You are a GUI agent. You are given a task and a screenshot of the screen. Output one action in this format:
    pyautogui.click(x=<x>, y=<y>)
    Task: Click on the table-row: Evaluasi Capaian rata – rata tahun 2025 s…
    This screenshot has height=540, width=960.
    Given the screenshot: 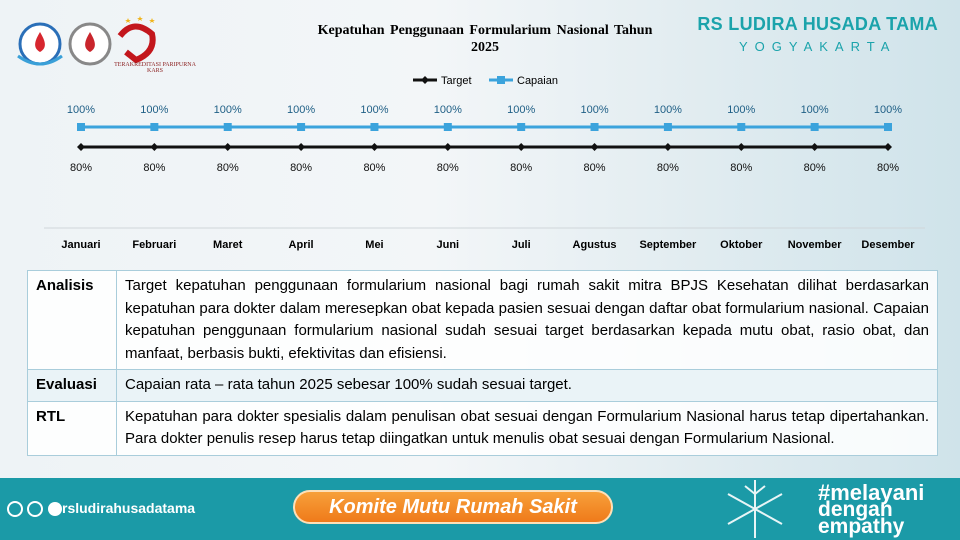 What is the action you would take?
    pyautogui.click(x=482, y=385)
    